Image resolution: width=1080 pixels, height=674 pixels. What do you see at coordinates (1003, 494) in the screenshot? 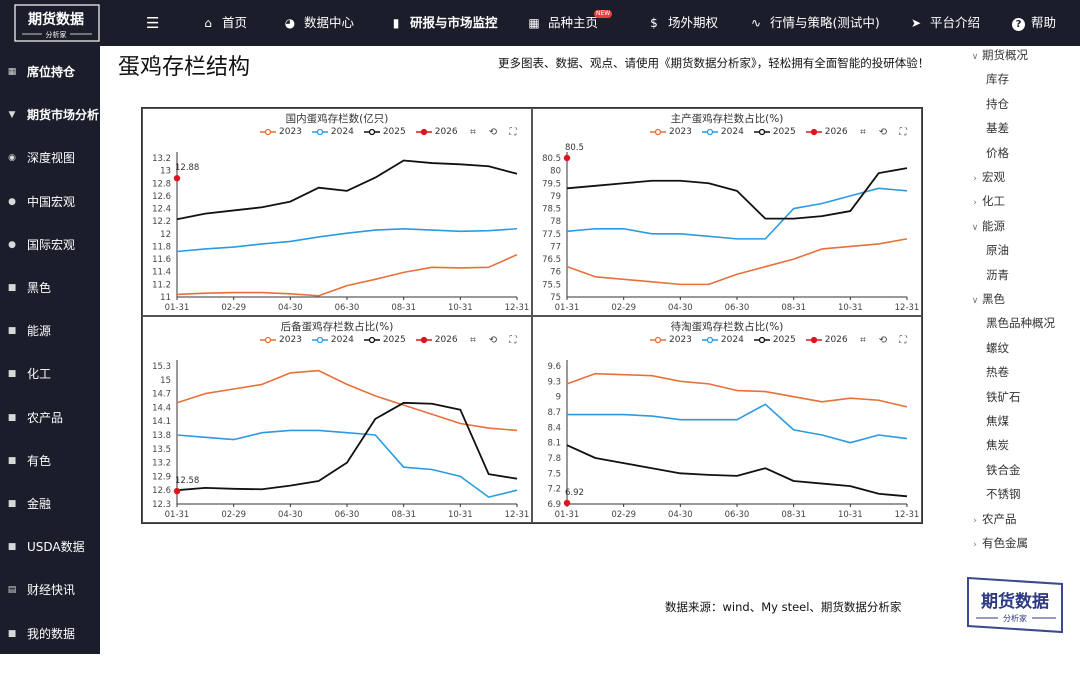
I see `right-nav-item-19: 不锈钢` at bounding box center [1003, 494].